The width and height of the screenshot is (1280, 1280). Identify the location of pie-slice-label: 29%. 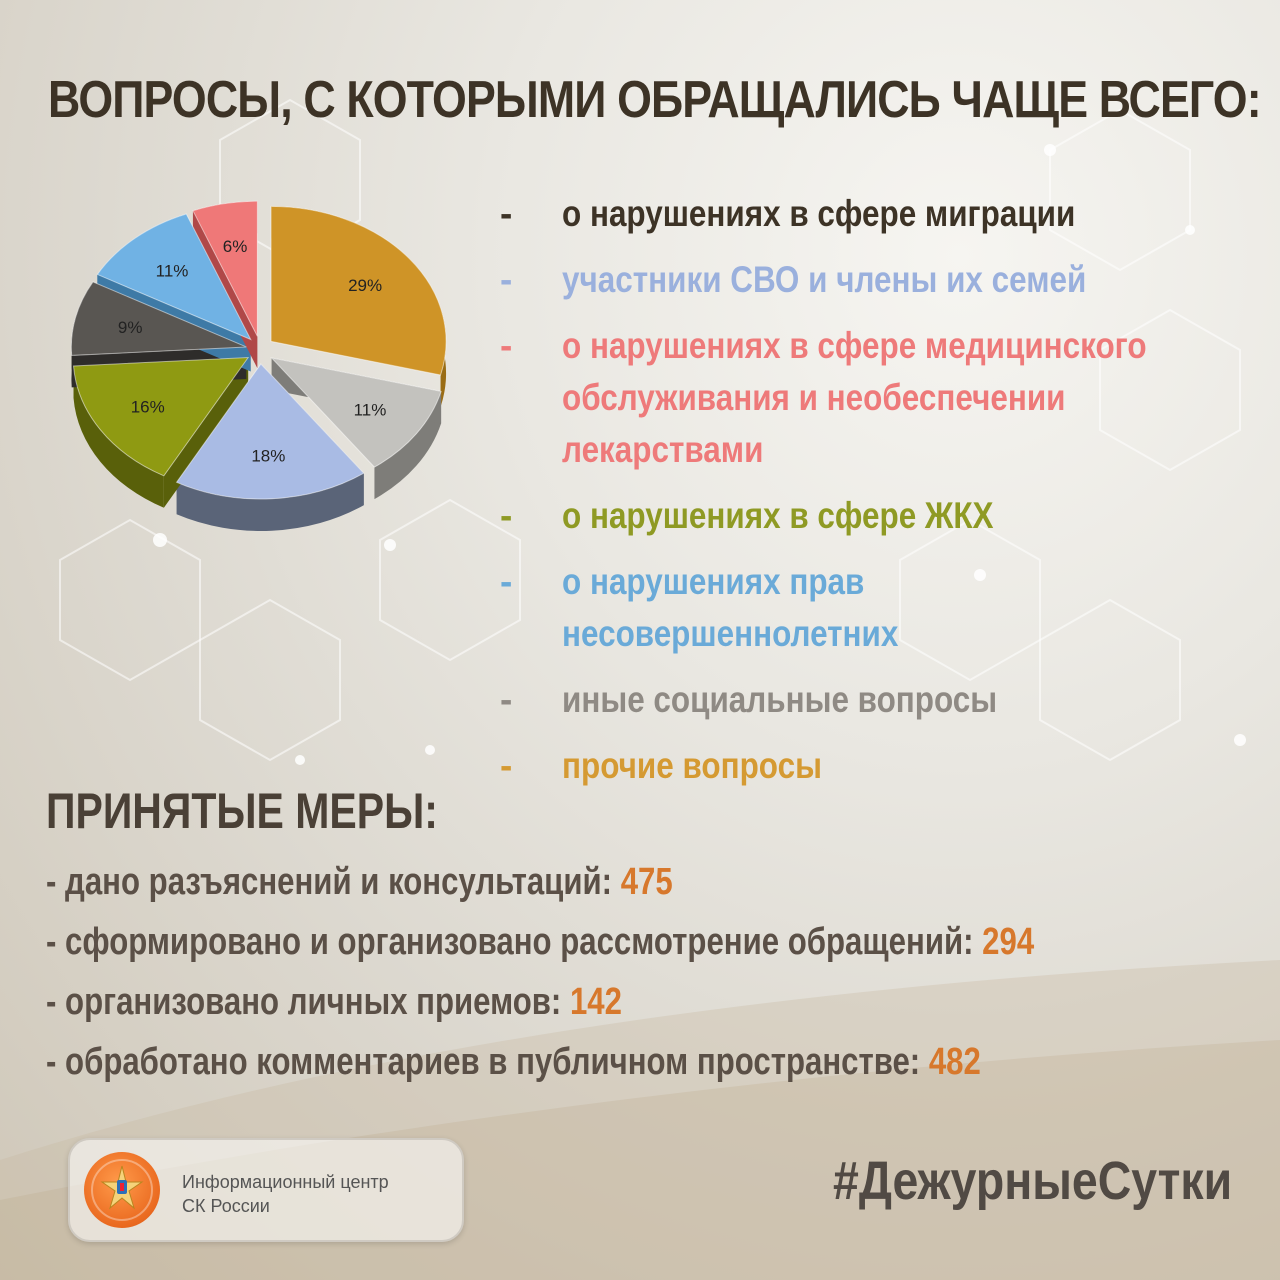
(365, 285).